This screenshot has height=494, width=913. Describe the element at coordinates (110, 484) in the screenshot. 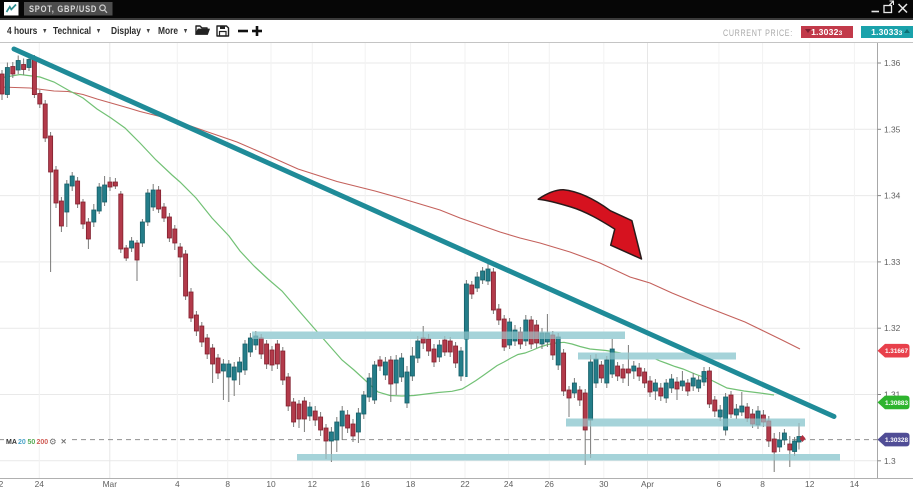

I see `svg-text: Mar` at that location.